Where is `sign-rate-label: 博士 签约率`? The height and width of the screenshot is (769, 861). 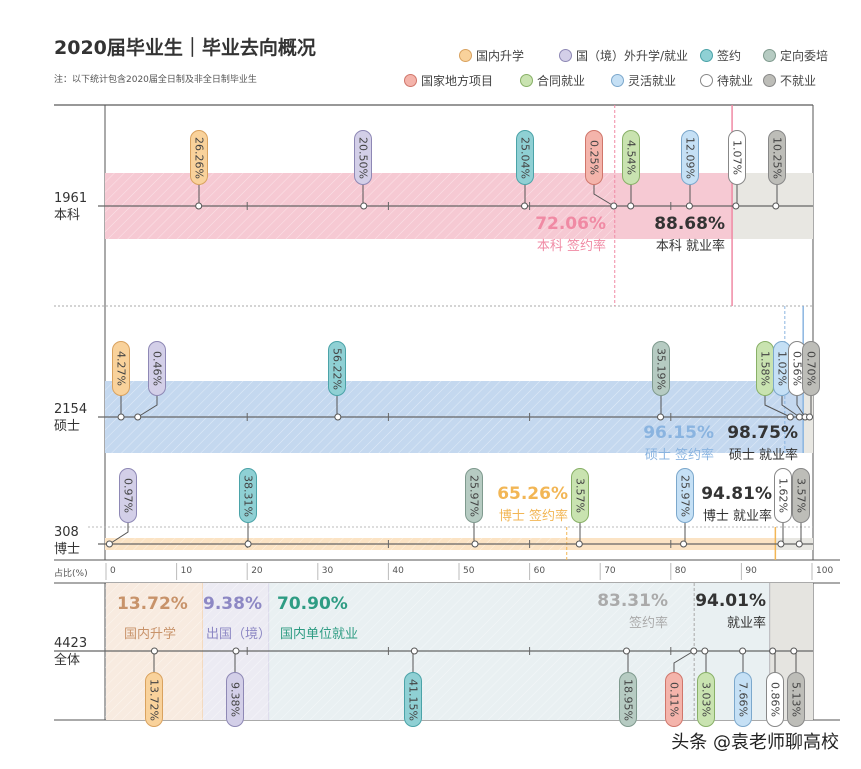
sign-rate-label: 博士 签约率 is located at coordinates (533, 516).